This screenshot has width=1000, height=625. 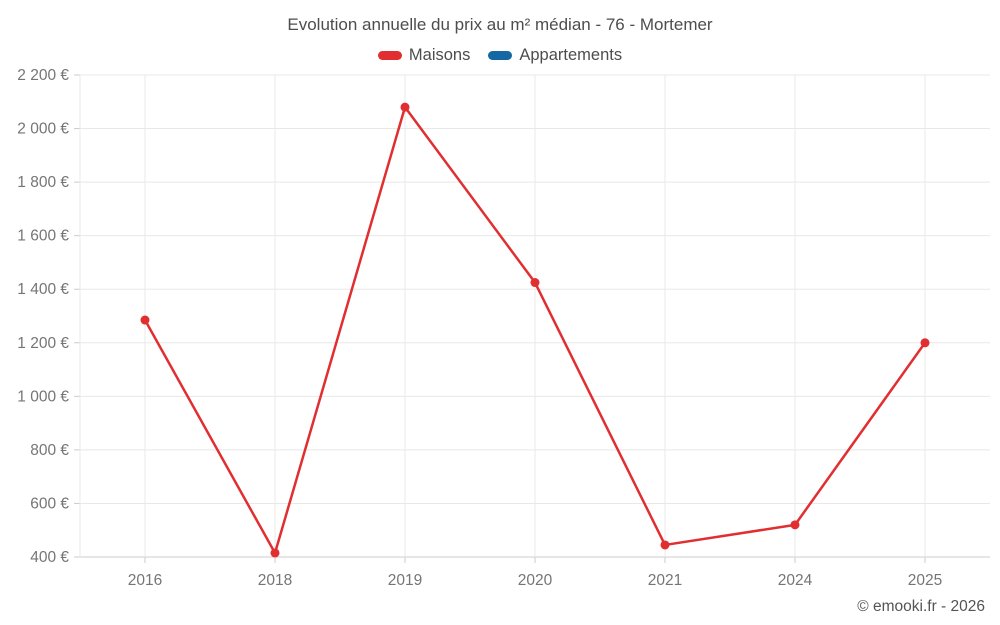 I want to click on x-tick-label: 2021, so click(x=665, y=580).